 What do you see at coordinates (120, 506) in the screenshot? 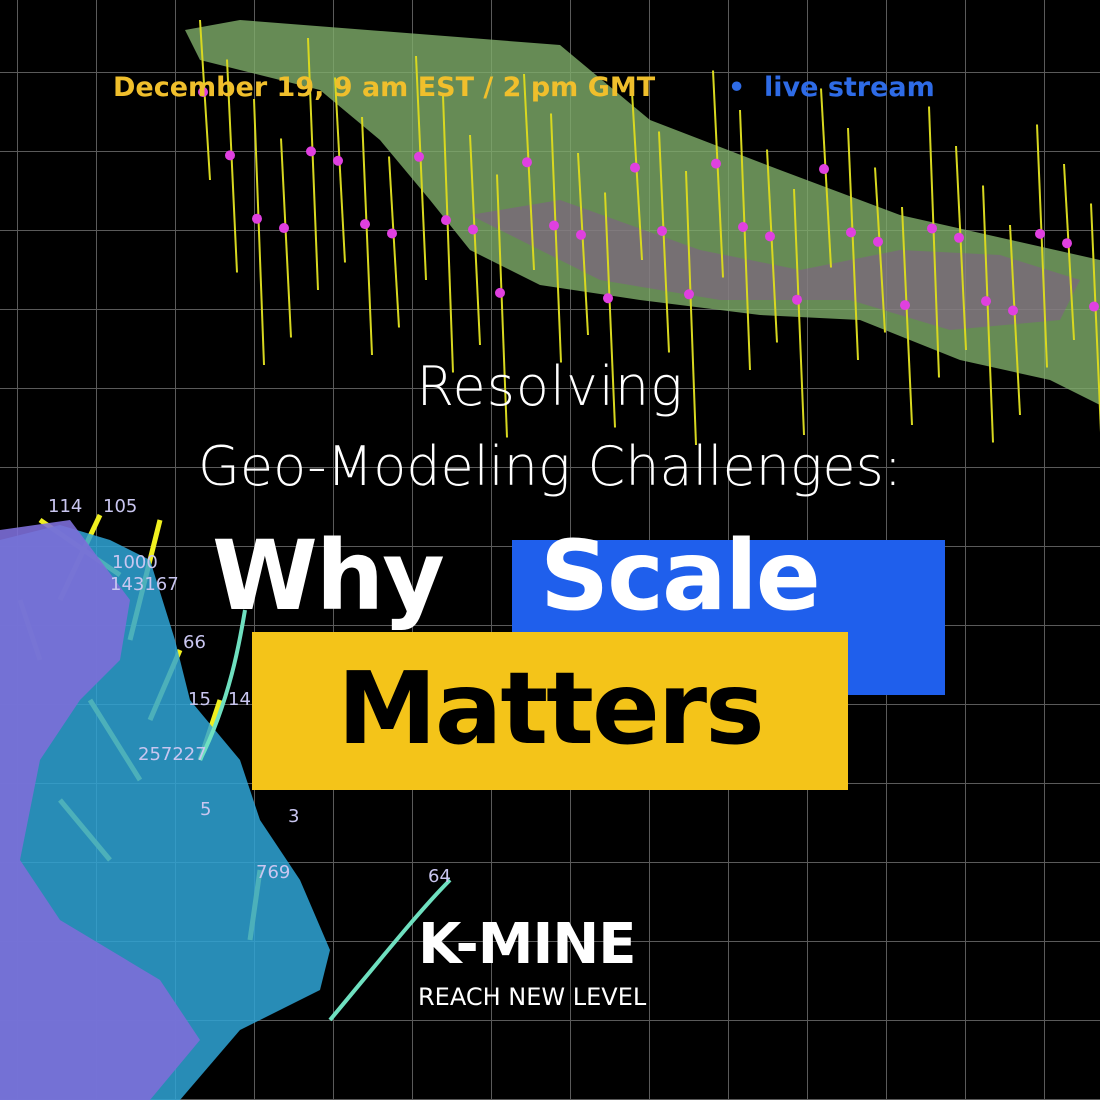
I see `model-label: 105` at bounding box center [120, 506].